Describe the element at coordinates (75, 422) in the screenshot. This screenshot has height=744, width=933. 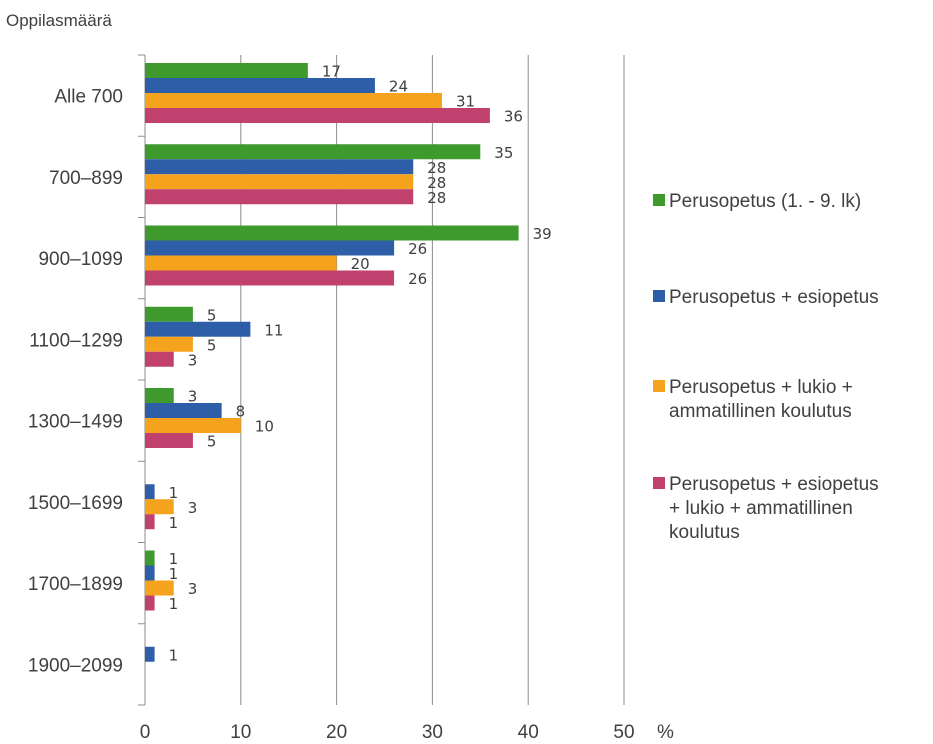
I see `category-label: 1300–1499` at that location.